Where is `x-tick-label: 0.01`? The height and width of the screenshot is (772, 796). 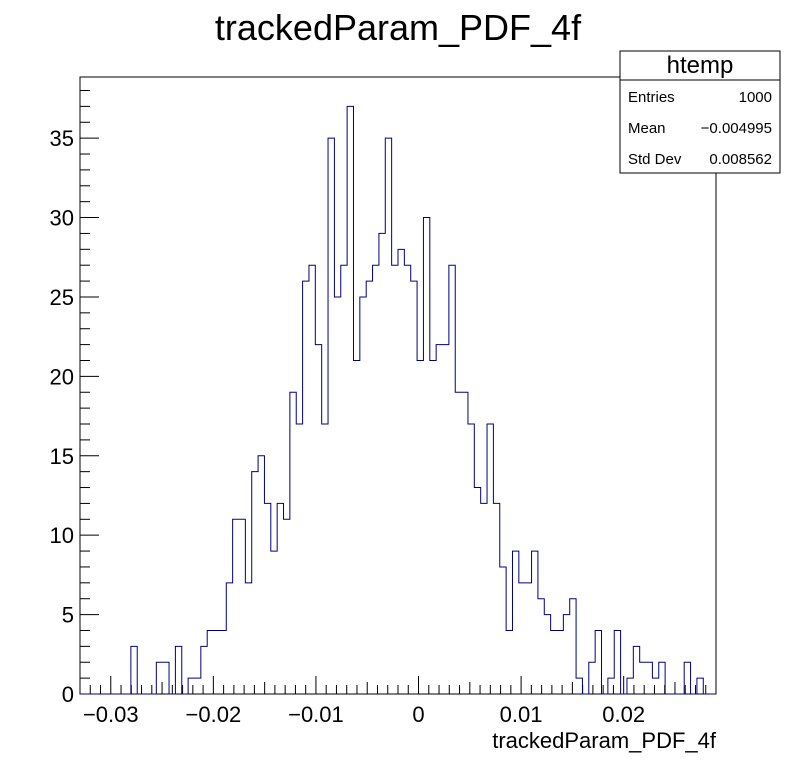 x-tick-label: 0.01 is located at coordinates (521, 714).